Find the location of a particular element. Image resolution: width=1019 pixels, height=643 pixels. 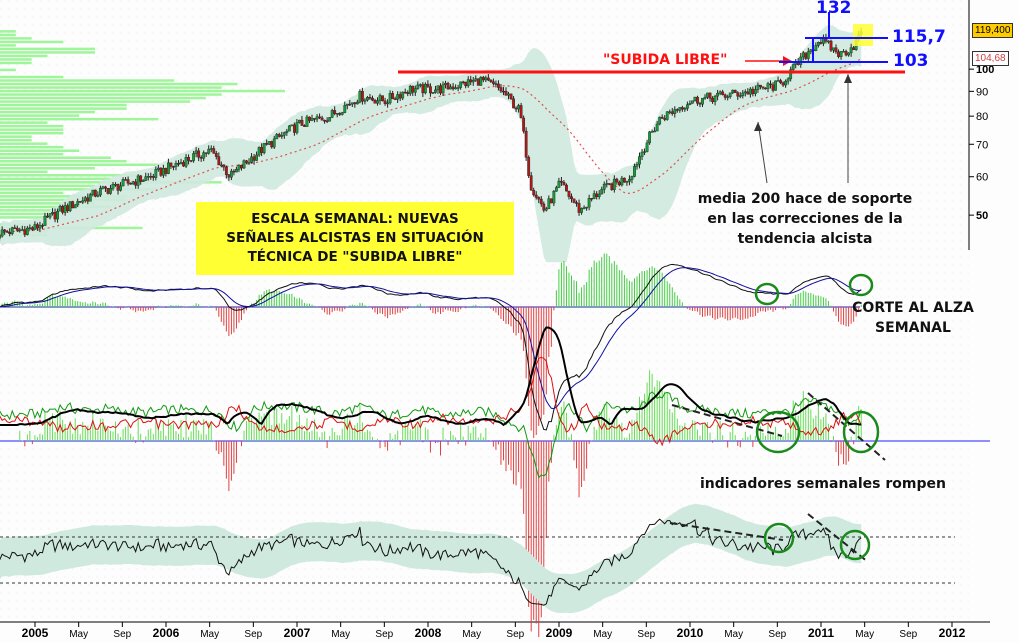

trendline is located at coordinates (838, 538).